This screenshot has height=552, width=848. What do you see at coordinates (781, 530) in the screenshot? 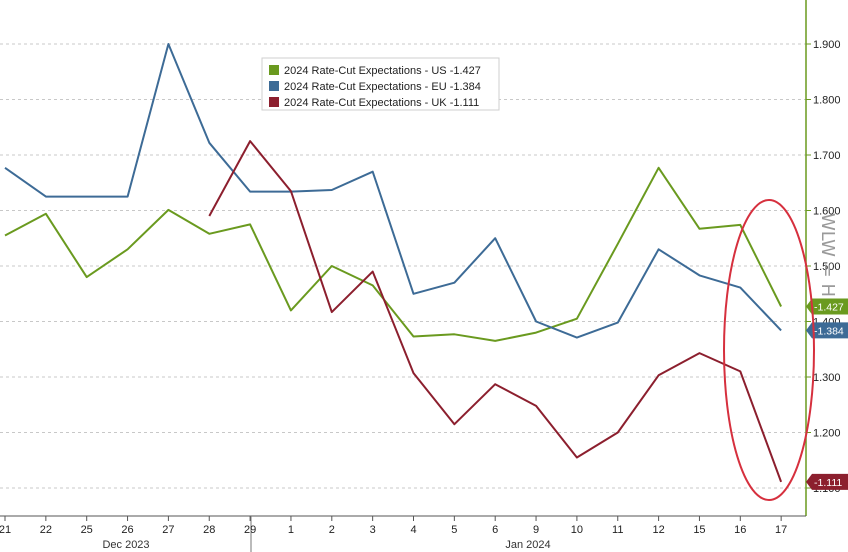
I see `x-tick-label: 17` at bounding box center [781, 530].